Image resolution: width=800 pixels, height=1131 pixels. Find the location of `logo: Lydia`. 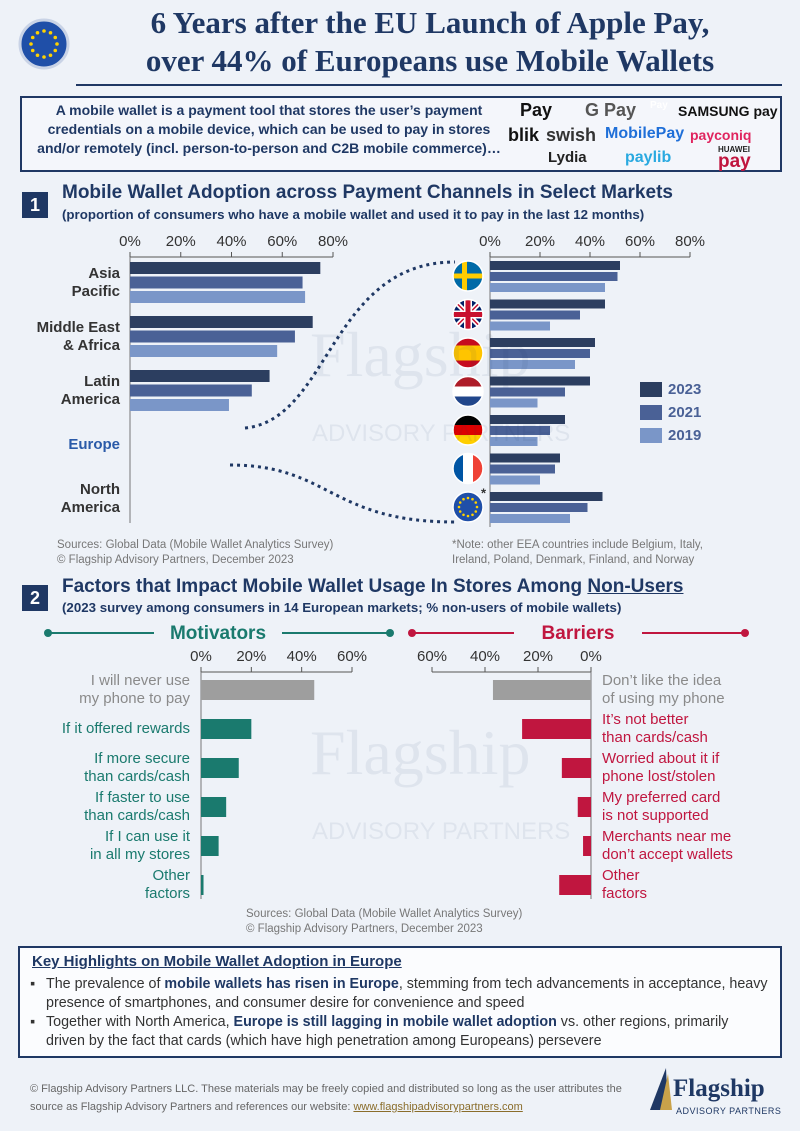

logo: Lydia is located at coordinates (567, 157).